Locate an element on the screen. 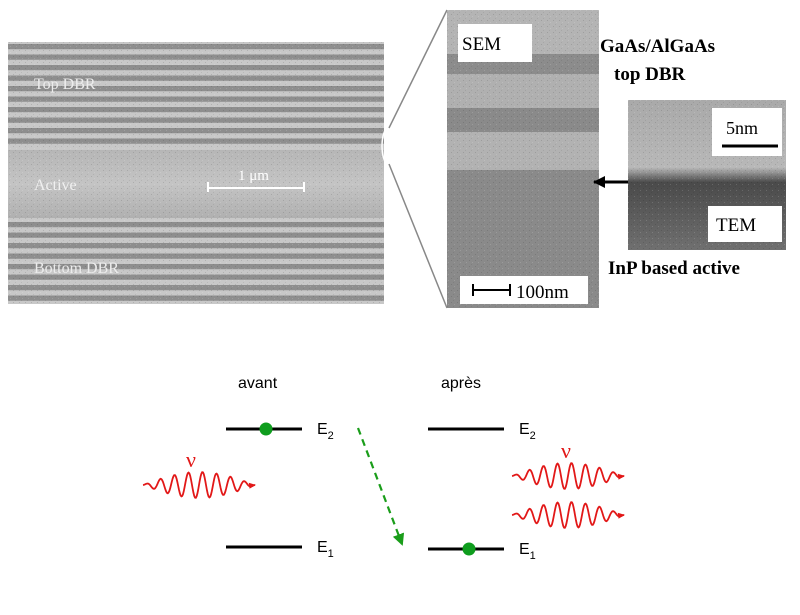  transition-arrow is located at coordinates (380, 486).